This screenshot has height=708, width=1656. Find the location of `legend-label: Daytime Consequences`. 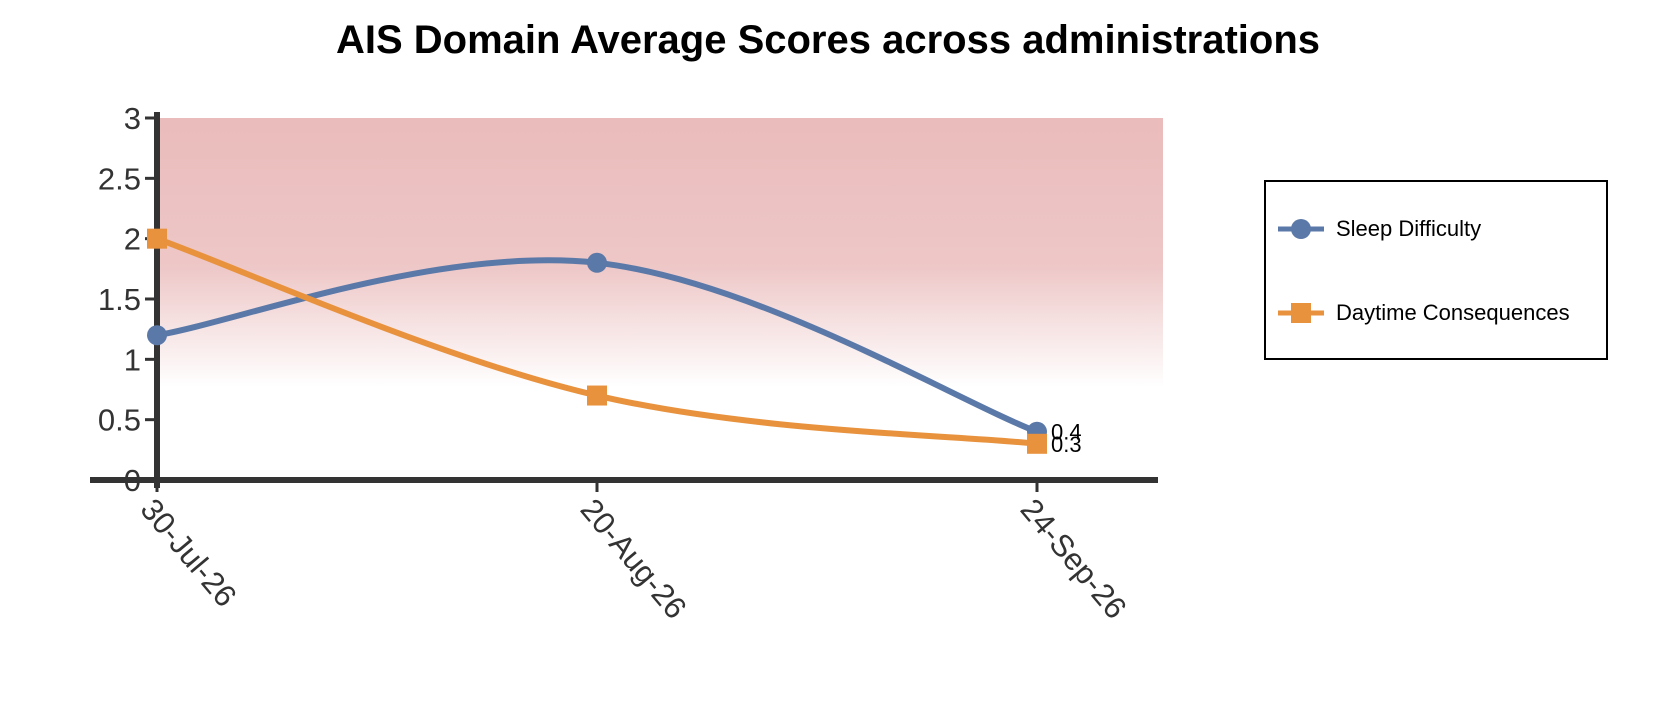

legend-label: Daytime Consequences is located at coordinates (1453, 312).